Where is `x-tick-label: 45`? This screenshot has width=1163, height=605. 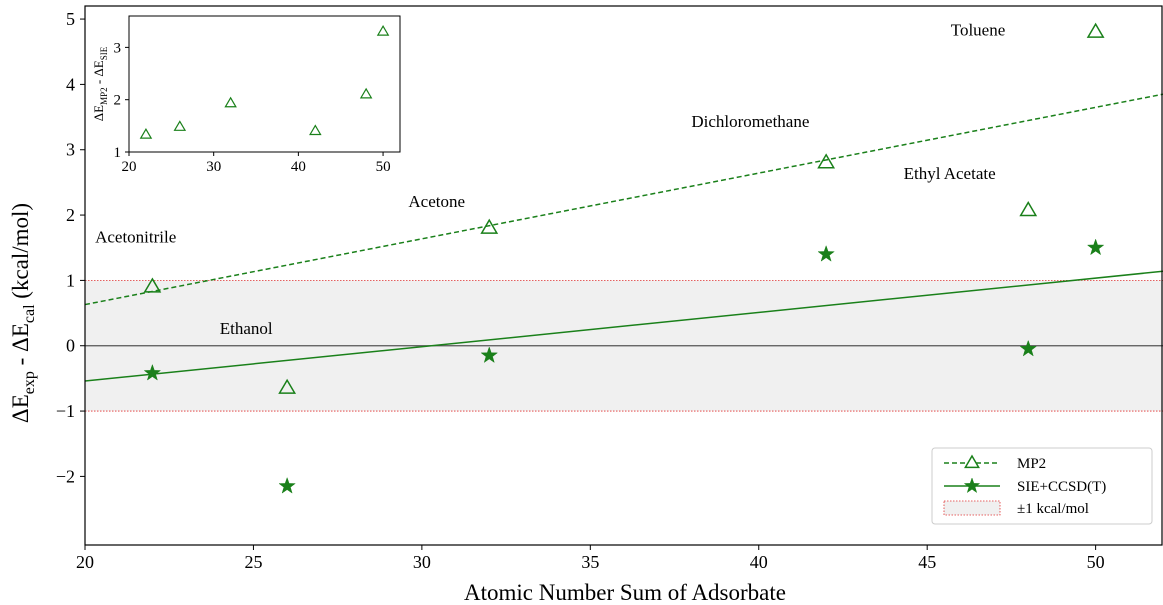
x-tick-label: 45 is located at coordinates (927, 562).